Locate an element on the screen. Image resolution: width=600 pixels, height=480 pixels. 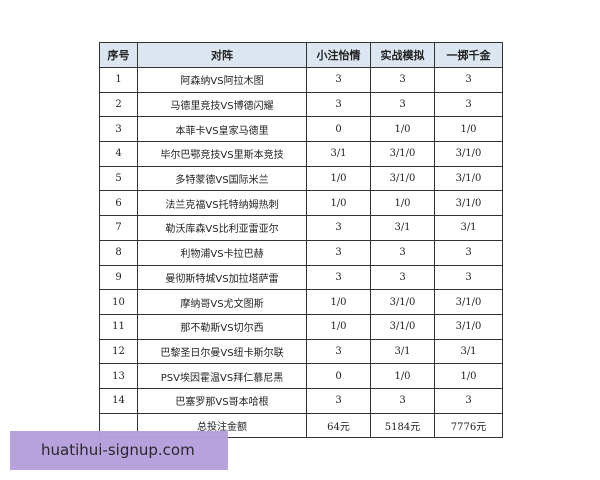
row-number: 2 is located at coordinates (118, 104).